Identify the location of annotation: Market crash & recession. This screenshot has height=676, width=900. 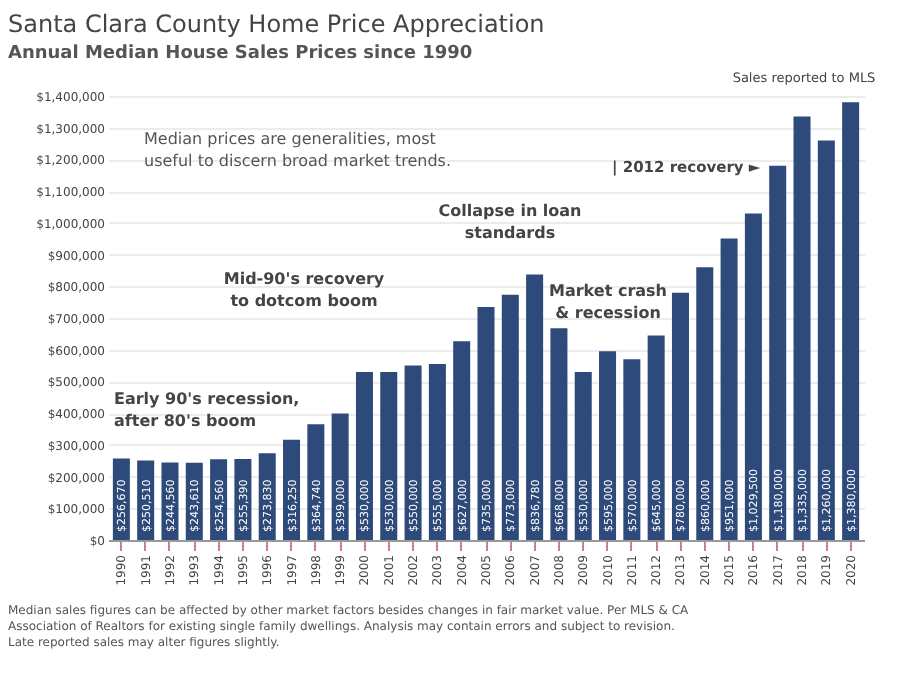
(608, 302).